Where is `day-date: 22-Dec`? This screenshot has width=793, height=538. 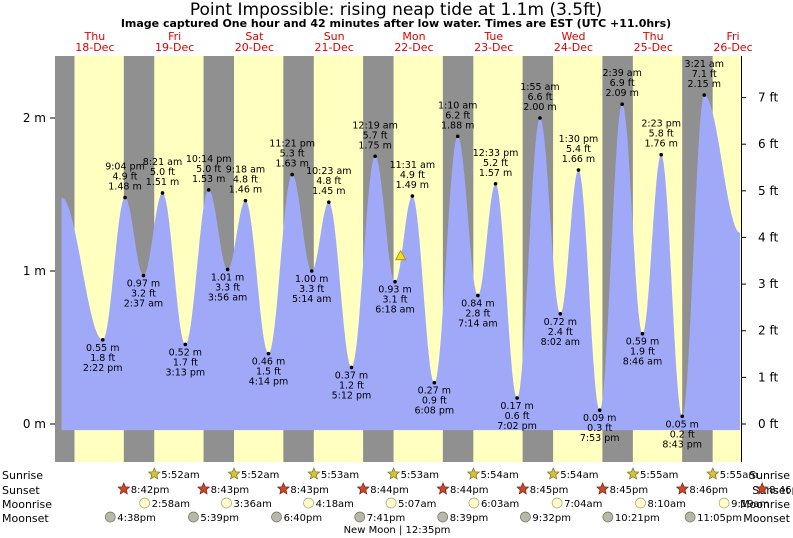
day-date: 22-Dec is located at coordinates (413, 47).